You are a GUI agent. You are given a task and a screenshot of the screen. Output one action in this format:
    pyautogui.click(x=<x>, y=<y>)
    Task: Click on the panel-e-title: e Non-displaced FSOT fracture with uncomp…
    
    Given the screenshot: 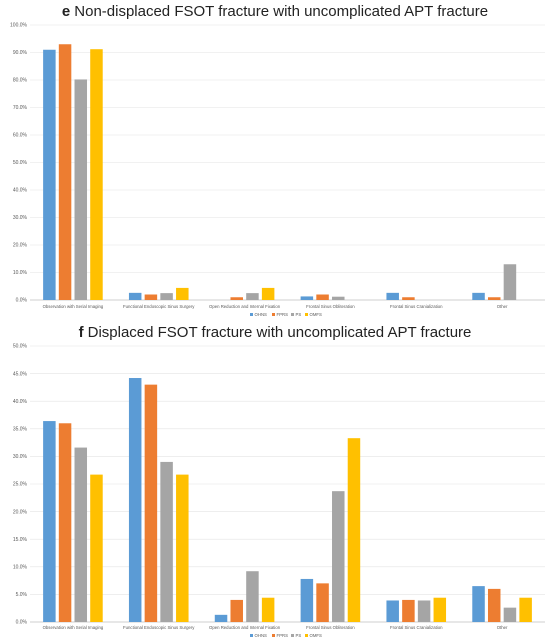 What is the action you would take?
    pyautogui.click(x=275, y=11)
    